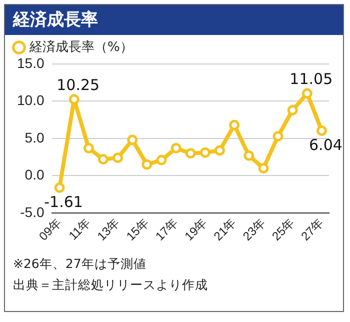  I want to click on y-tick-label: 0.0, so click(34, 174).